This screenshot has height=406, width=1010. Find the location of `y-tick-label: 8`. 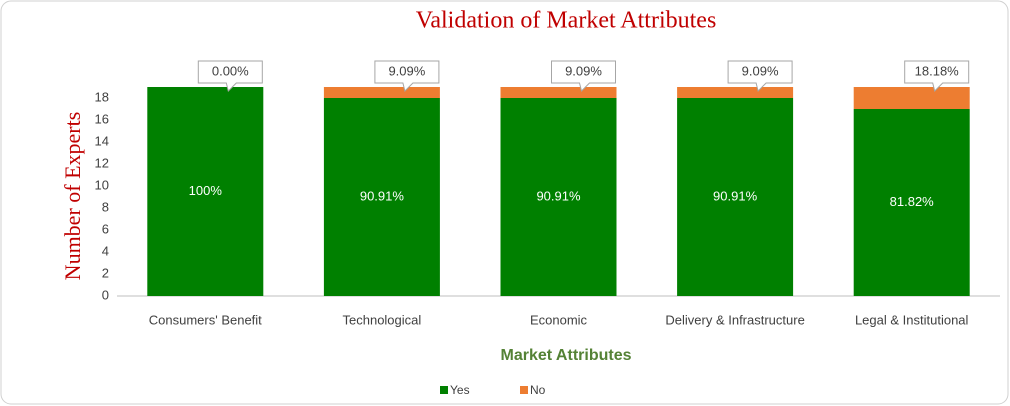

y-tick-label: 8 is located at coordinates (105, 206).